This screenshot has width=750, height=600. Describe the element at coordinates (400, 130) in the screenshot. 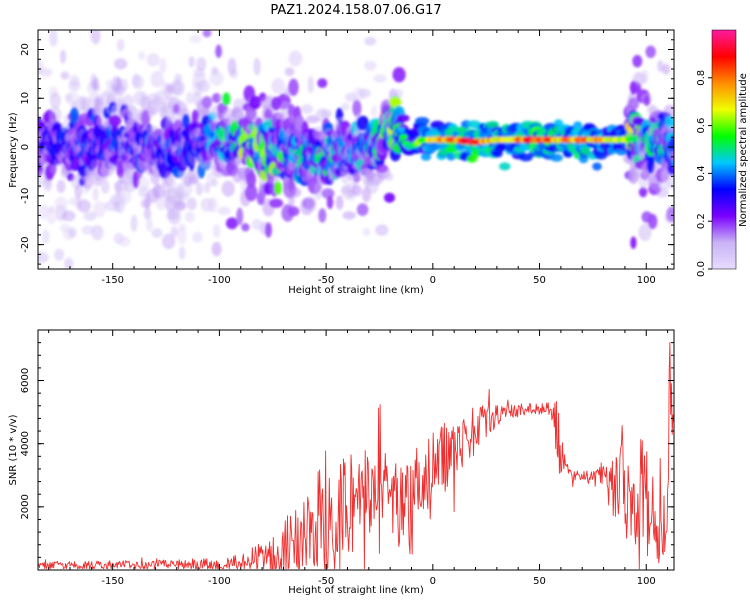

I see `spectrogram-ridge-cell` at that location.